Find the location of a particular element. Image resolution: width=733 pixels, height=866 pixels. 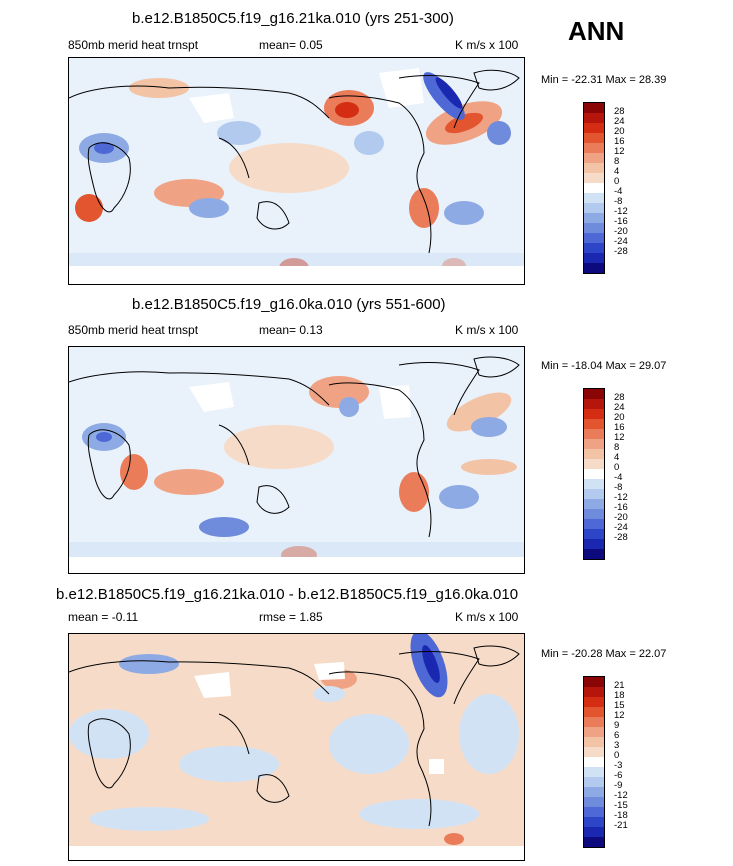

panel-1-units: K m/s x 100 is located at coordinates (487, 45).